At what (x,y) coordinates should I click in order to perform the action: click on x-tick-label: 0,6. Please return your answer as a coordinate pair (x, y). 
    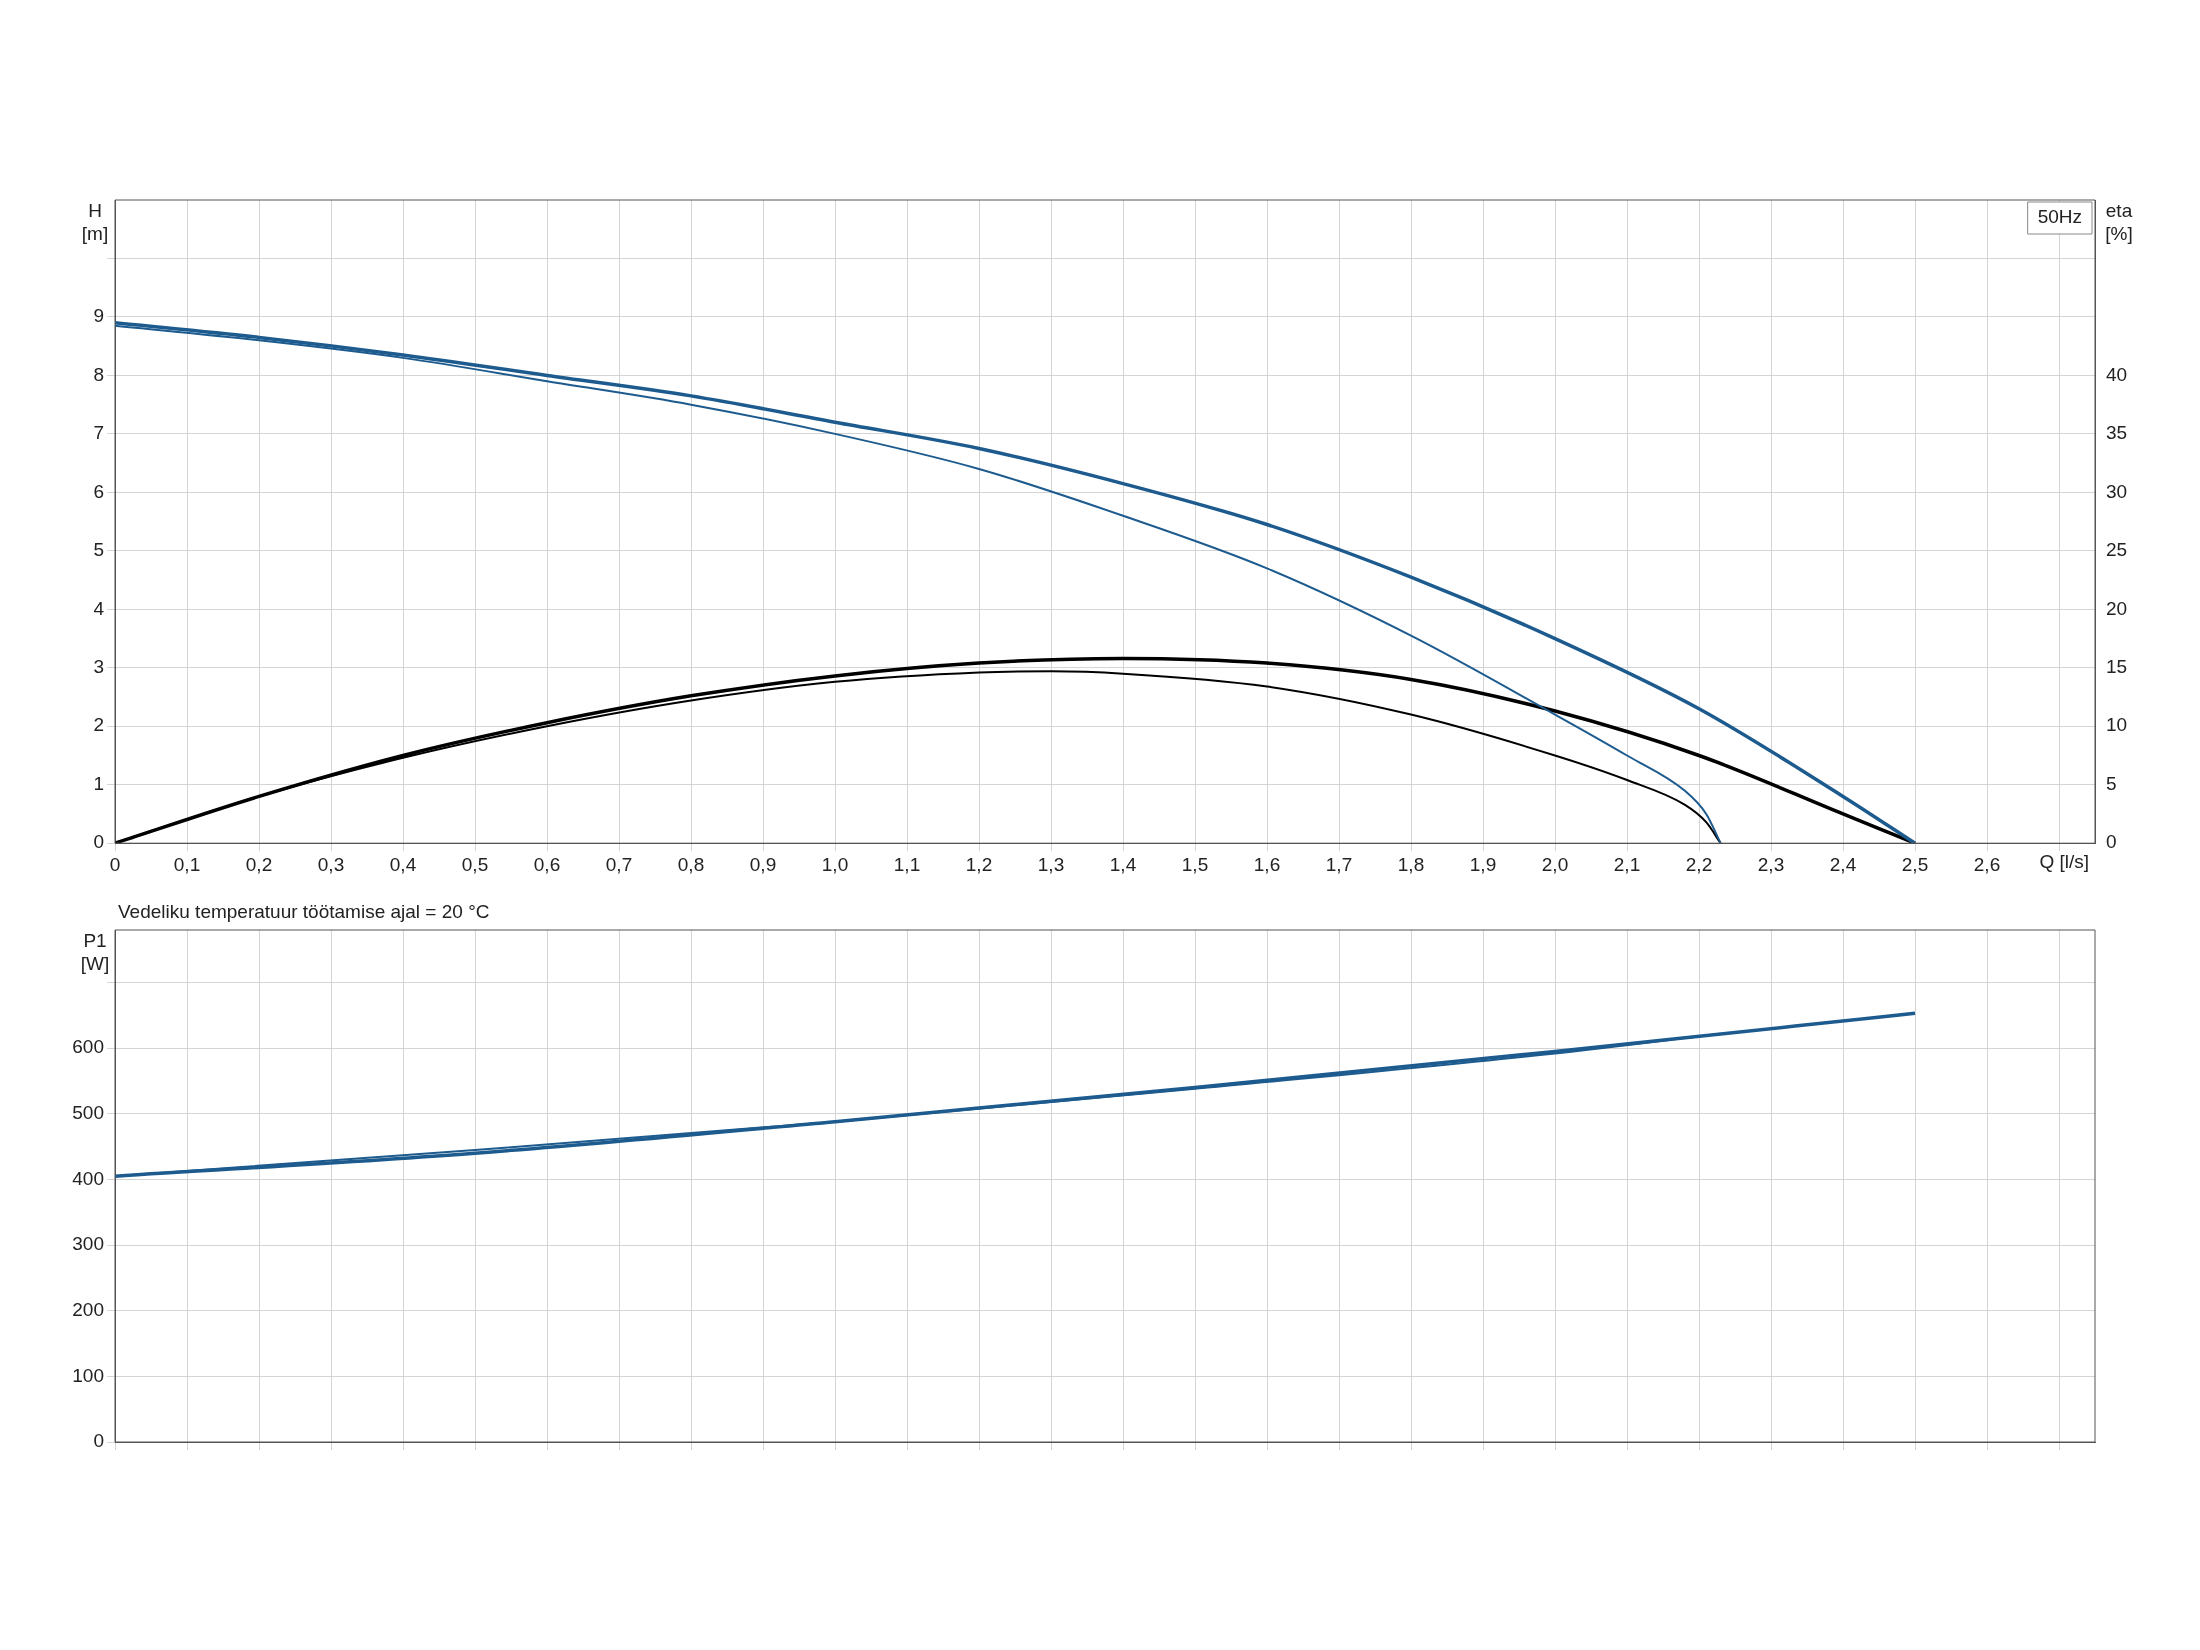
    Looking at the image, I should click on (547, 864).